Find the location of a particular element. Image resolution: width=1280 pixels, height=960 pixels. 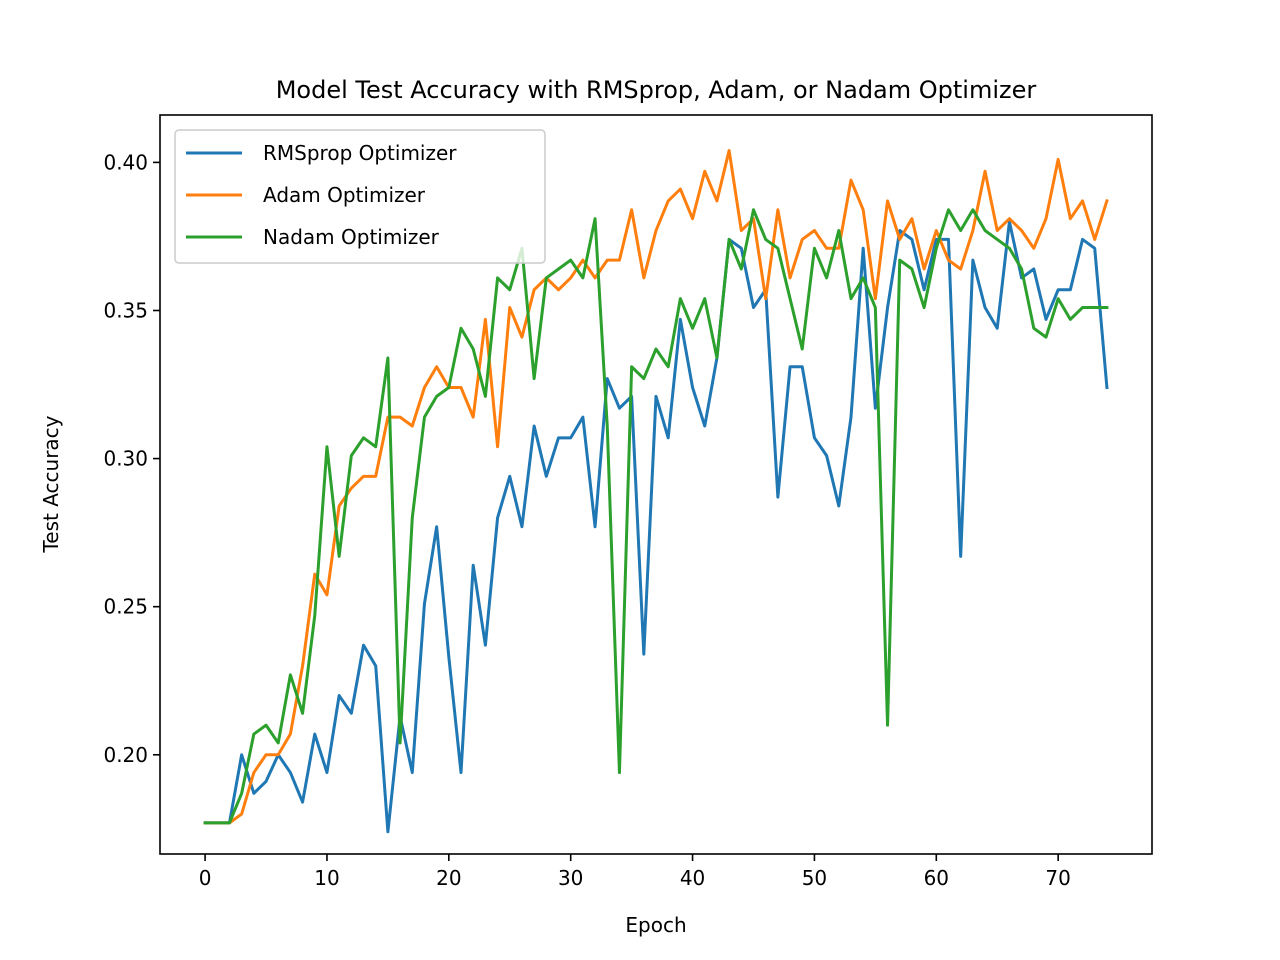

x-tick-label: 50 is located at coordinates (814, 878).